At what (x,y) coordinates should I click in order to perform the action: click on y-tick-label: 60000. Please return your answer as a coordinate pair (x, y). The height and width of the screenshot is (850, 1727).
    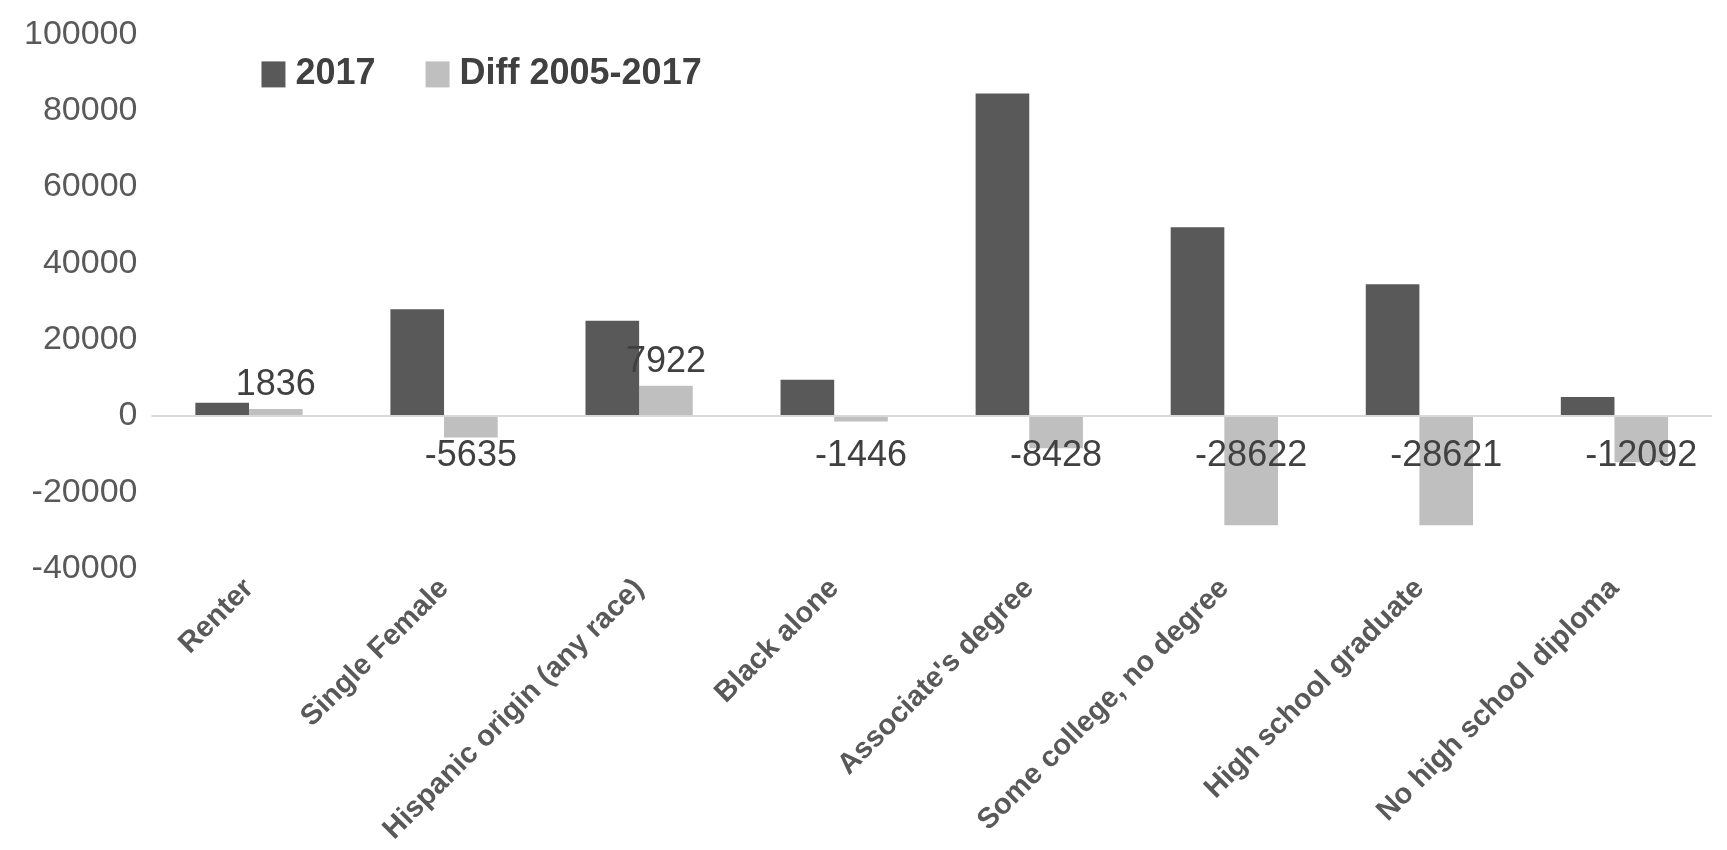
    Looking at the image, I should click on (90, 184).